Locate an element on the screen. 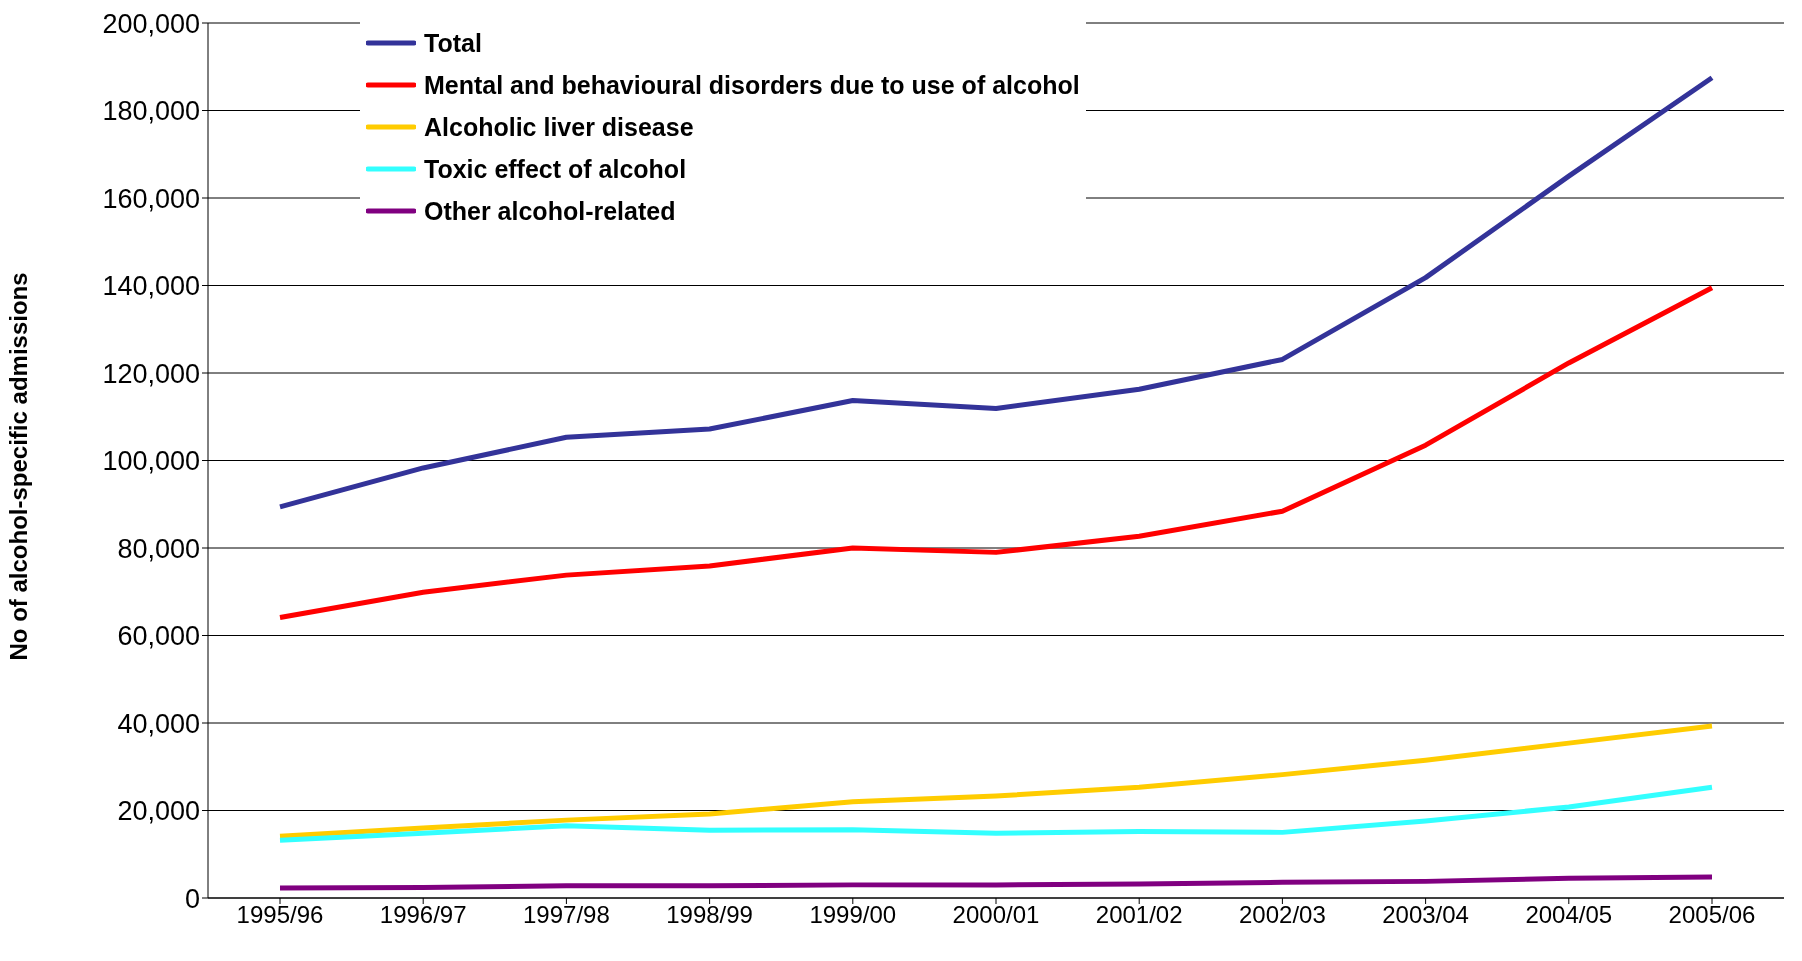 The image size is (1802, 961). x-tick-label: 1995/96 is located at coordinates (280, 915).